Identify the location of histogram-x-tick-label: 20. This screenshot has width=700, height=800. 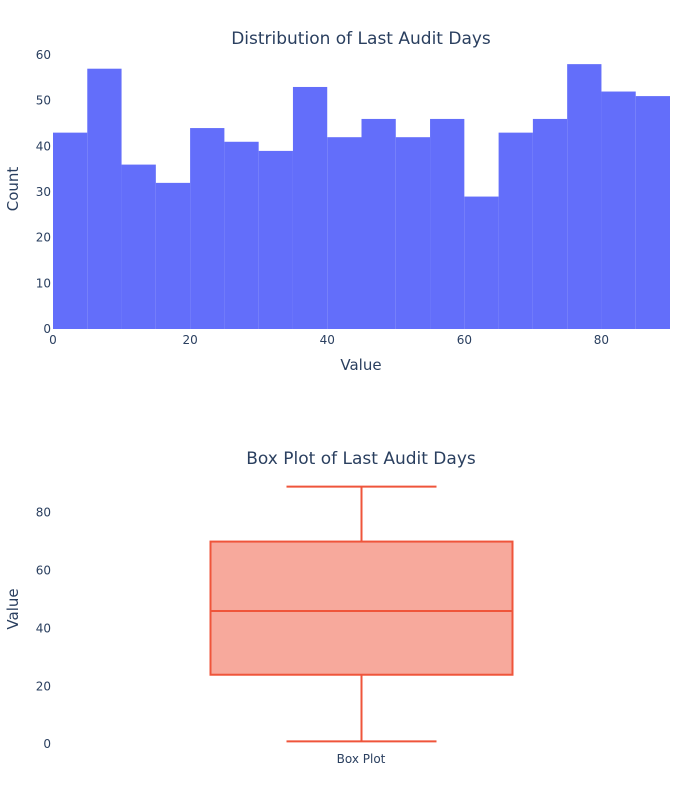
(189, 340).